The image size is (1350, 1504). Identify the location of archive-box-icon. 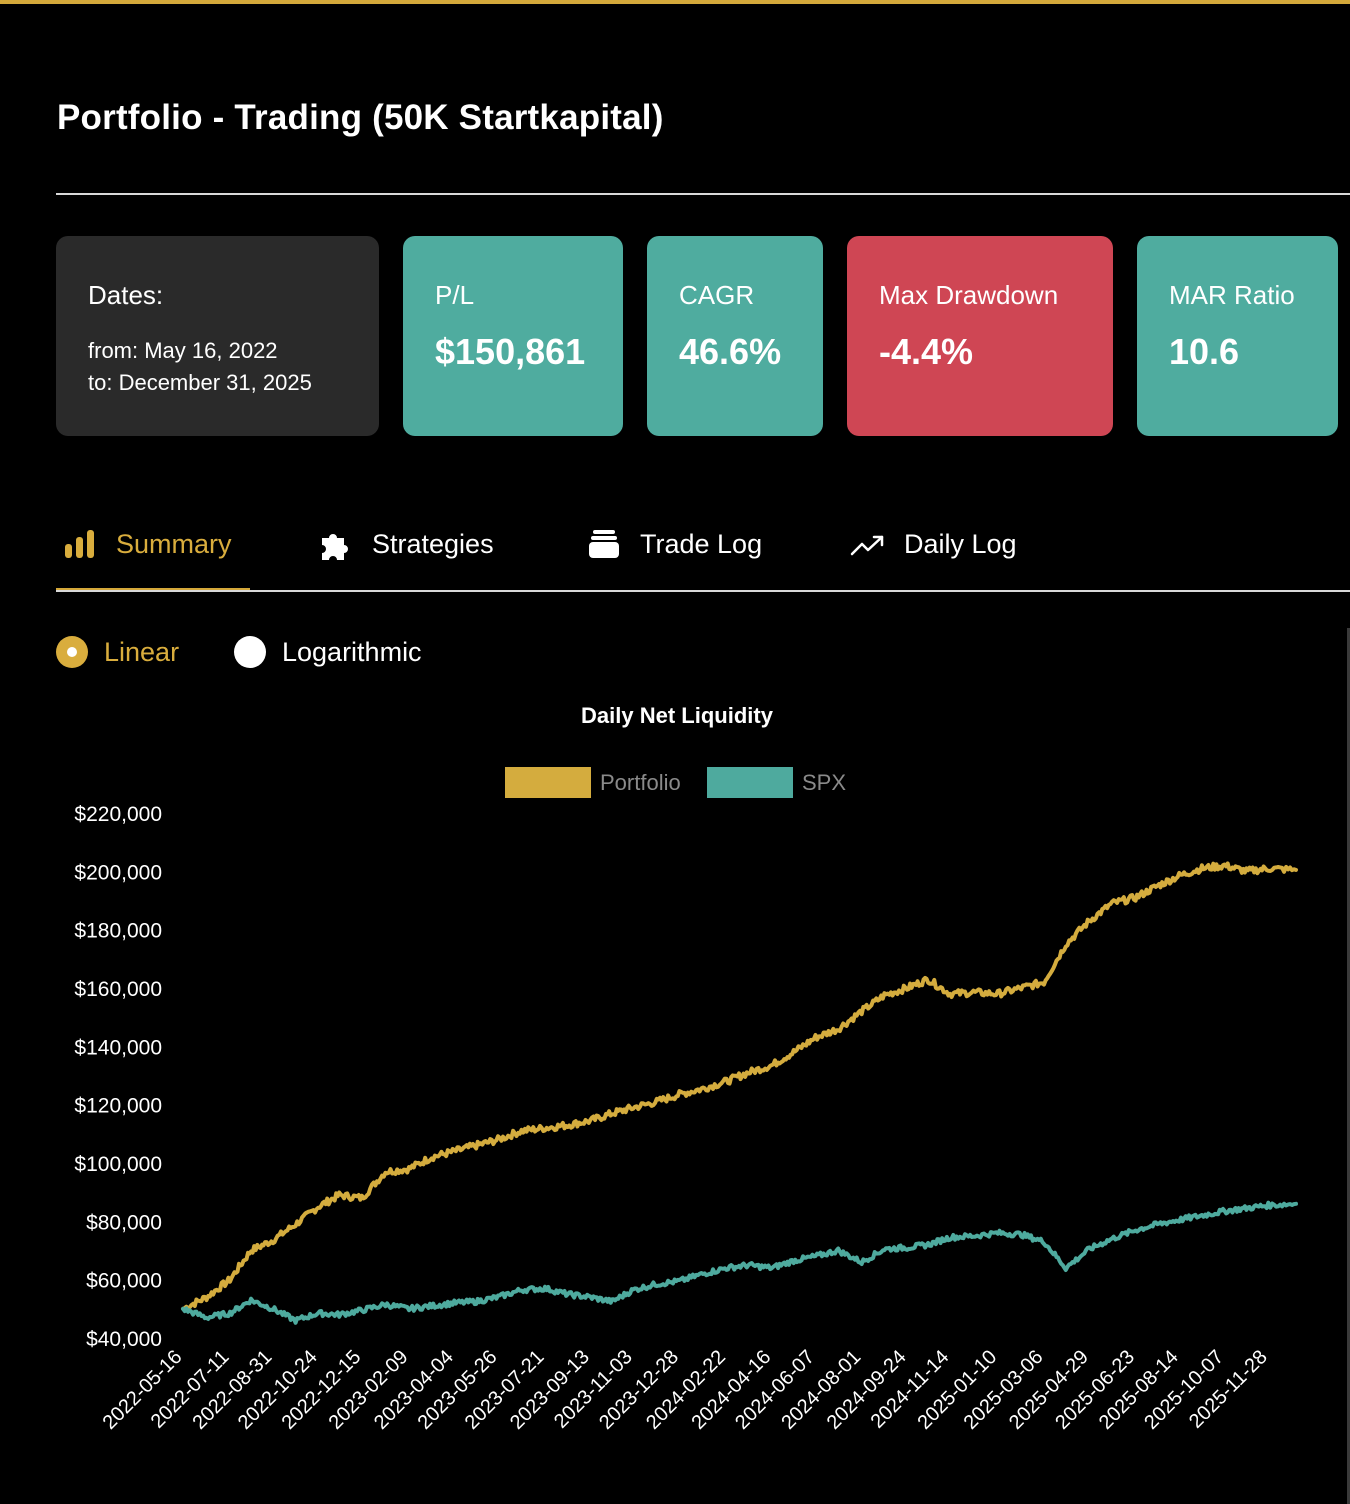
(604, 544).